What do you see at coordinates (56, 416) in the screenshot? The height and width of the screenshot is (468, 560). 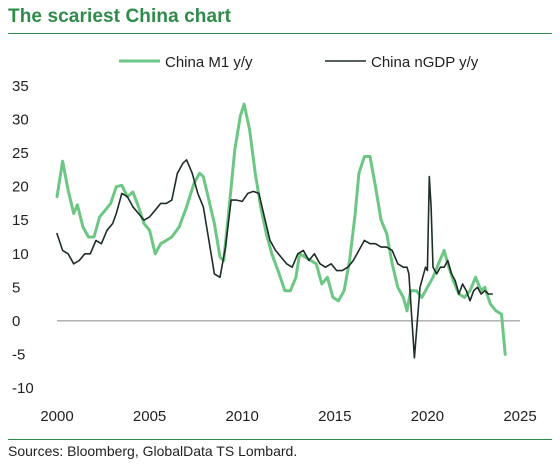 I see `x-tick-label: 2000` at bounding box center [56, 416].